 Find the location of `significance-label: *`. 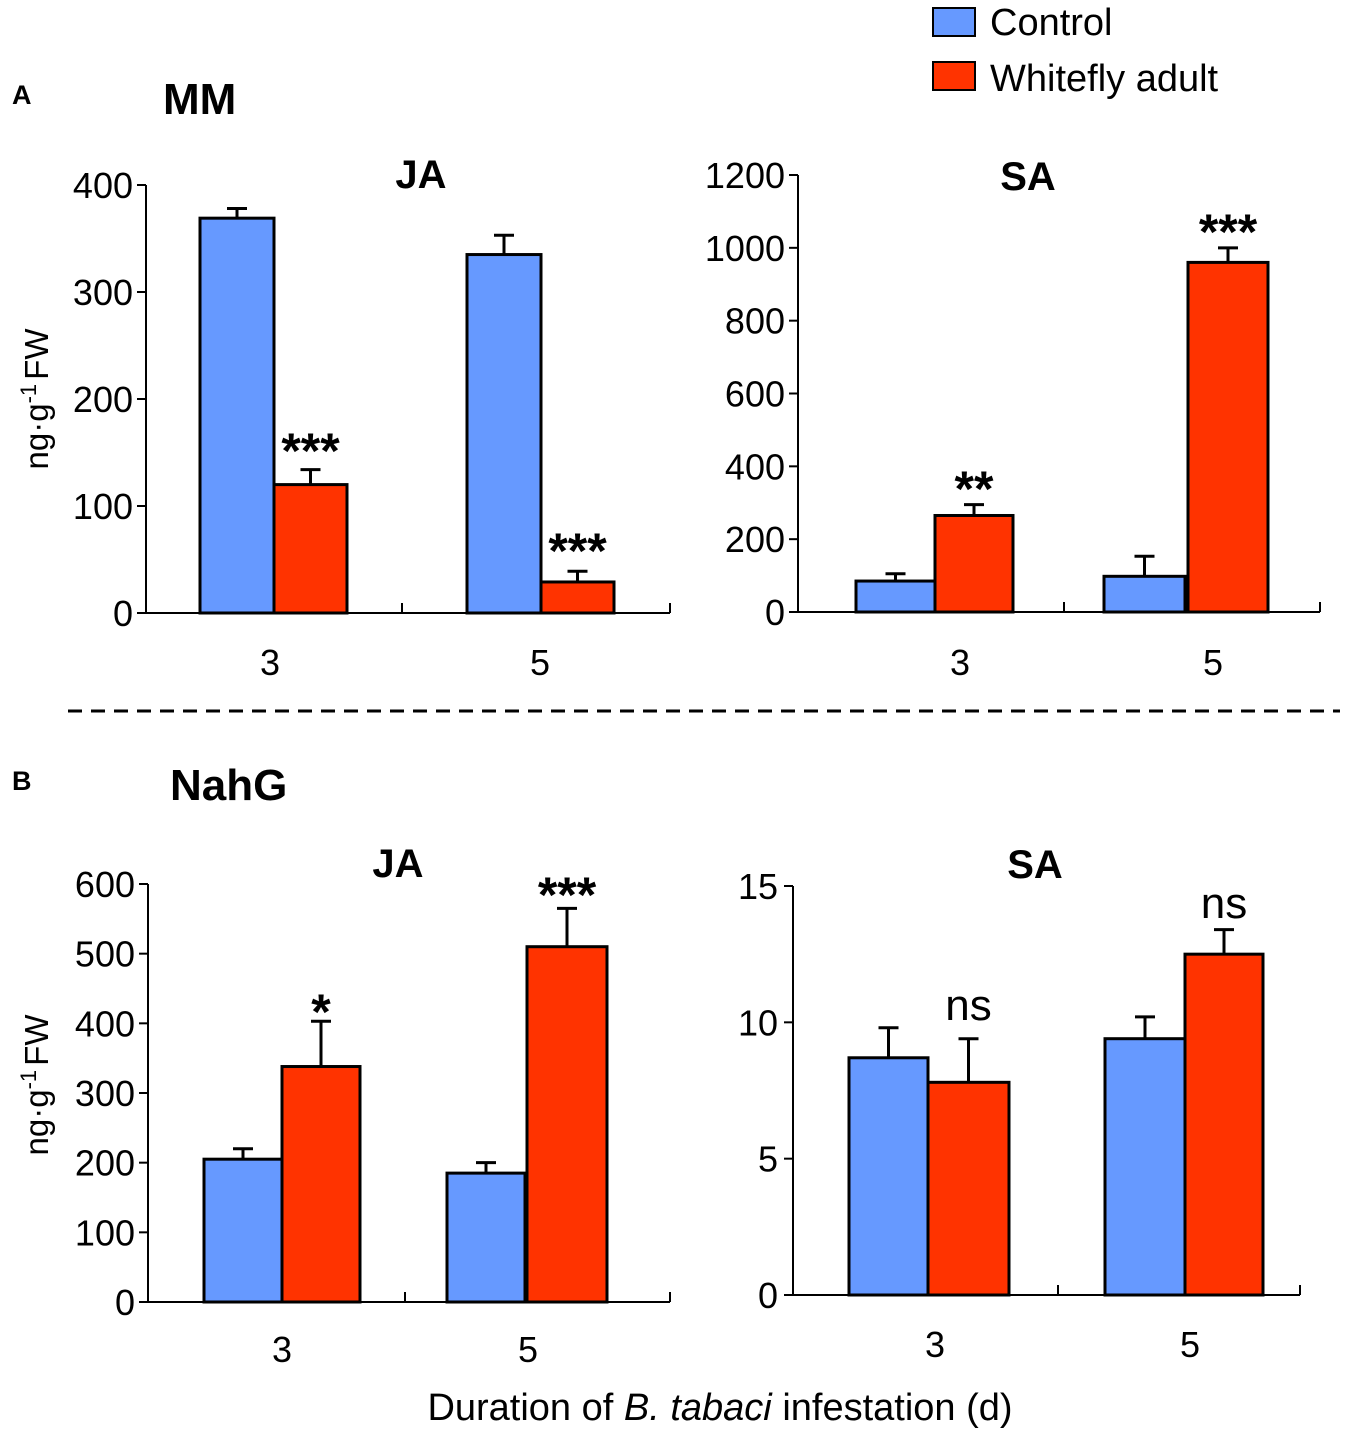

significance-label: * is located at coordinates (321, 1012).